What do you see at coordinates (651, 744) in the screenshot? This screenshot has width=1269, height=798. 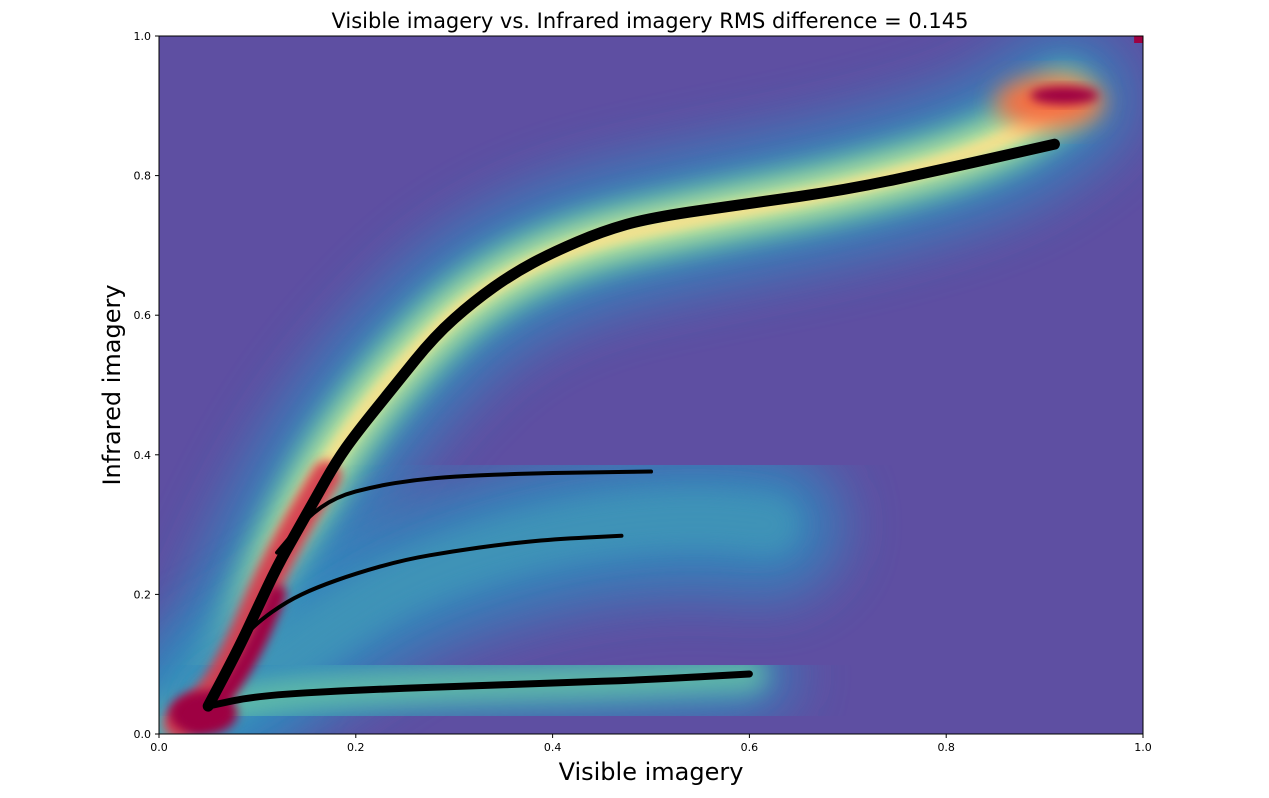 I see `x-axis-ticks: 0.0 0.2 0.4 0.6 0.8 1.0` at bounding box center [651, 744].